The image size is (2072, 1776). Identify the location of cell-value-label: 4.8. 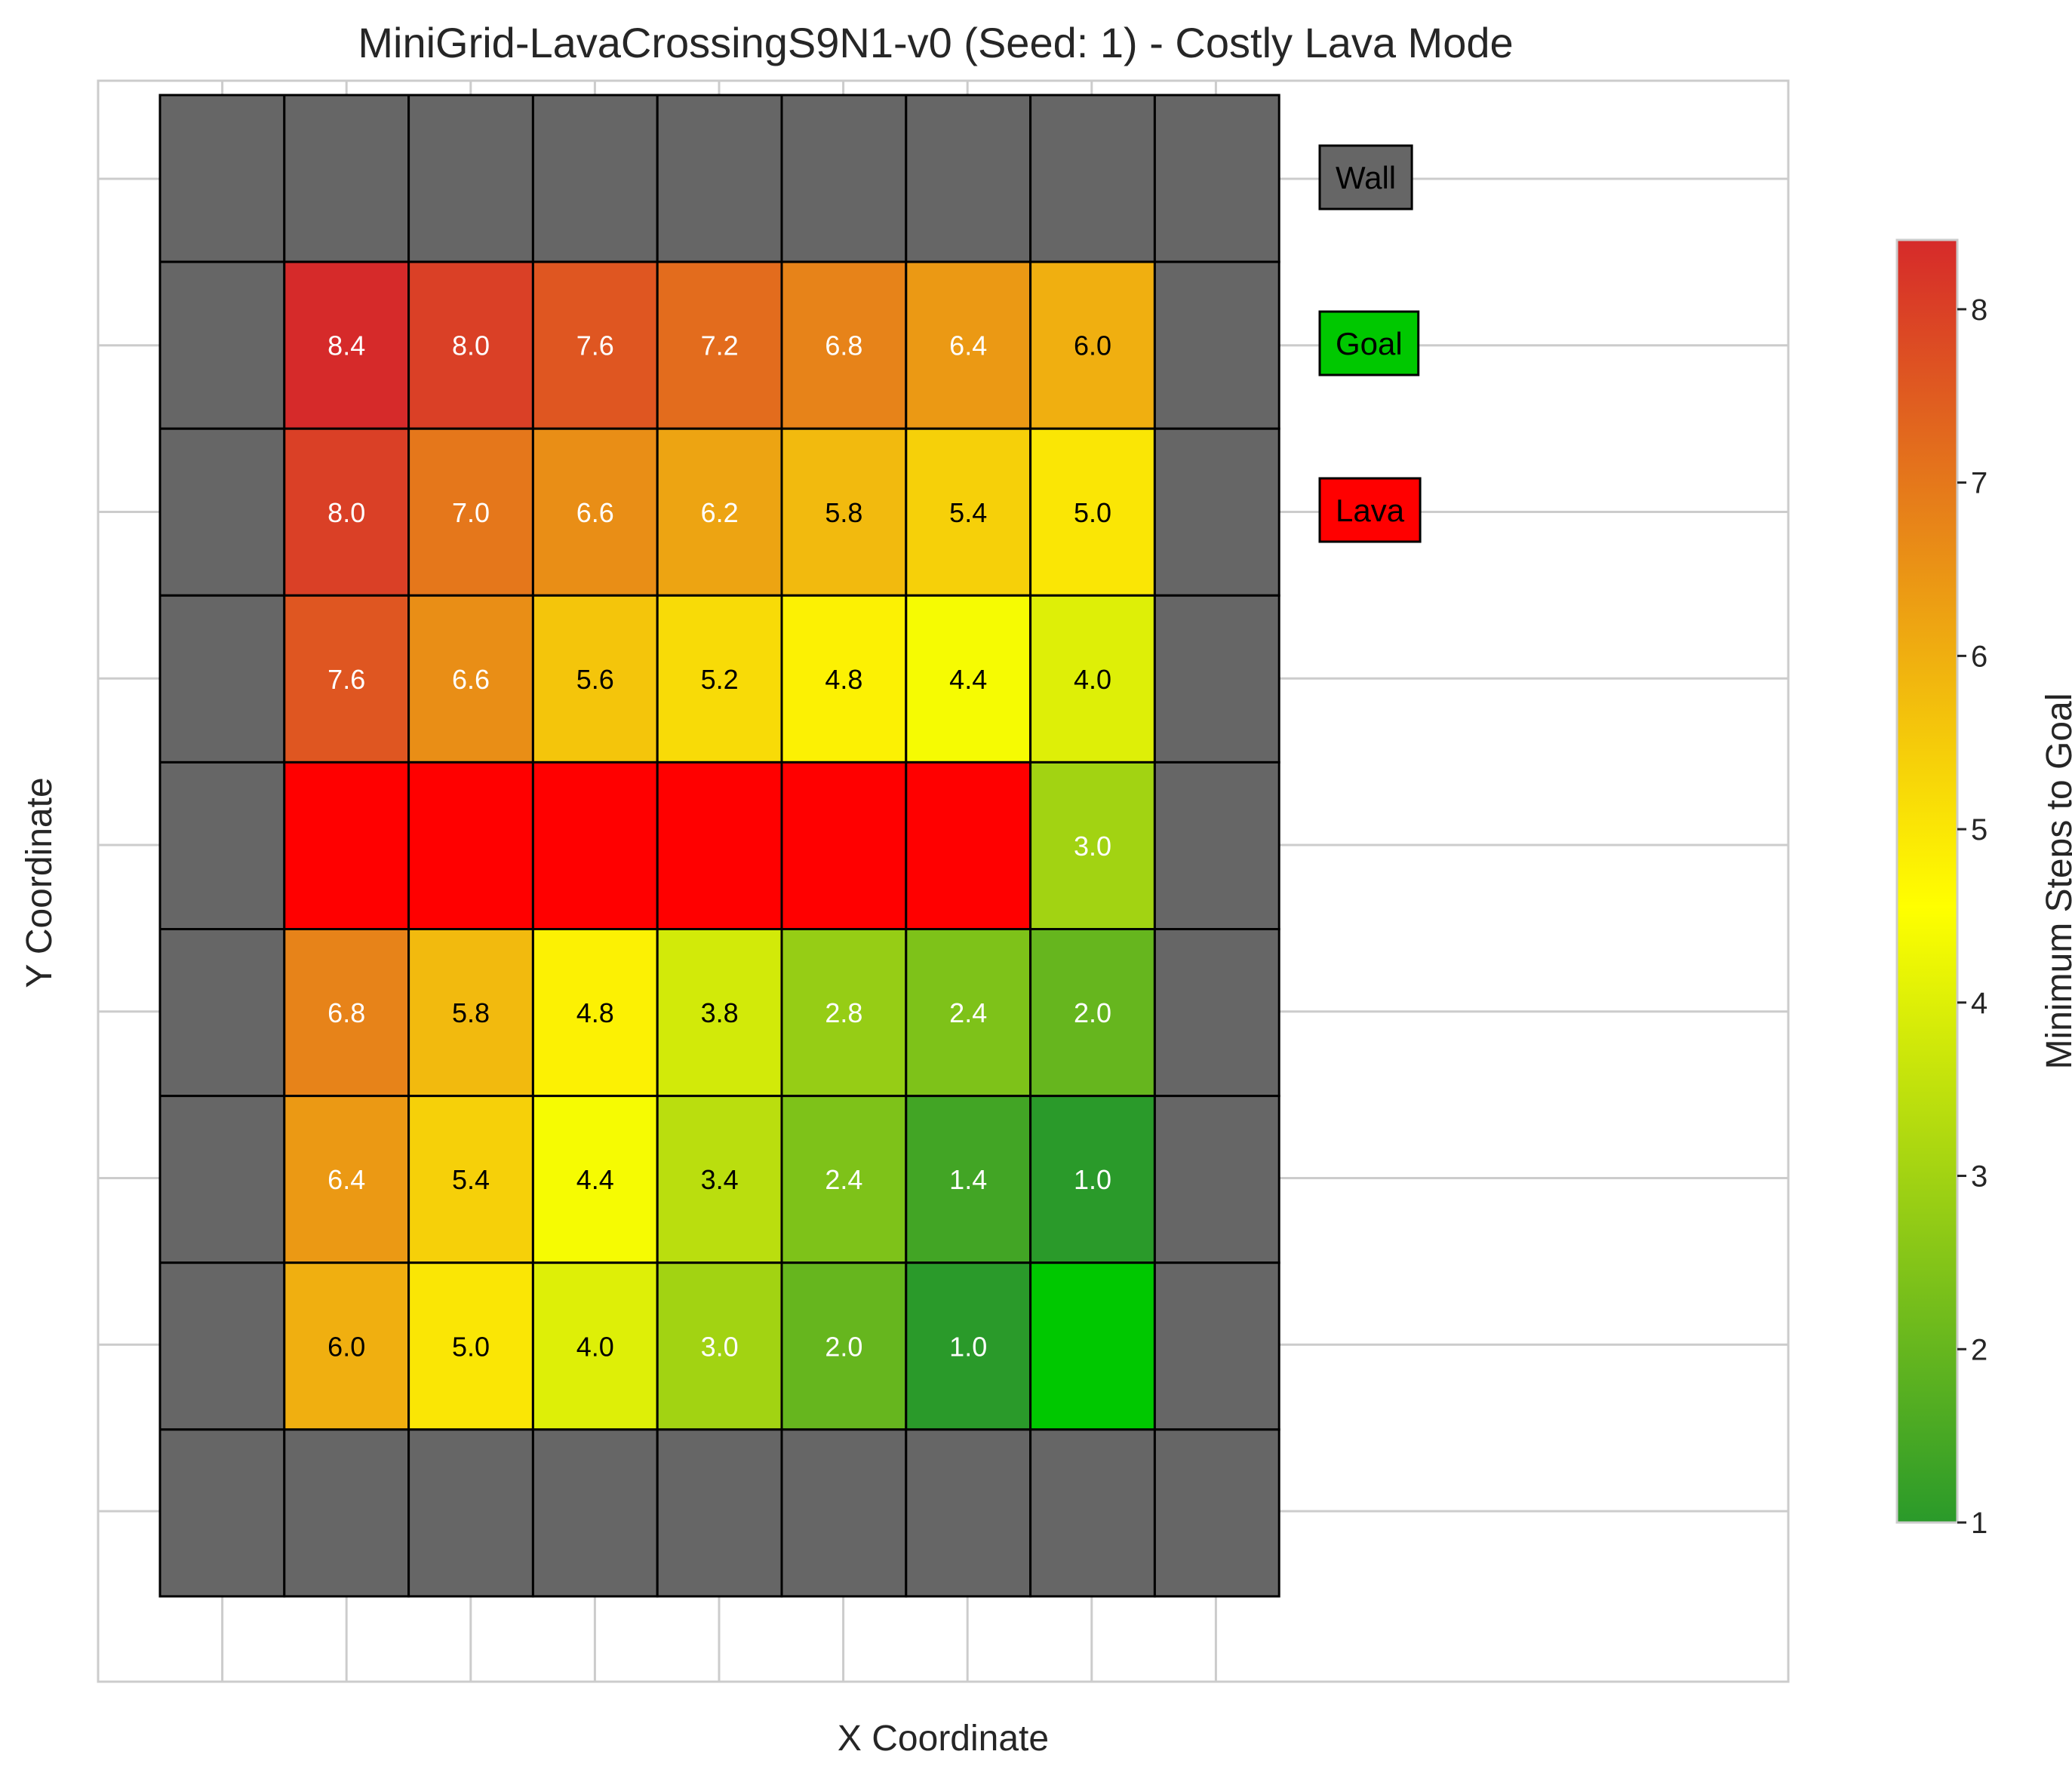
(843, 679).